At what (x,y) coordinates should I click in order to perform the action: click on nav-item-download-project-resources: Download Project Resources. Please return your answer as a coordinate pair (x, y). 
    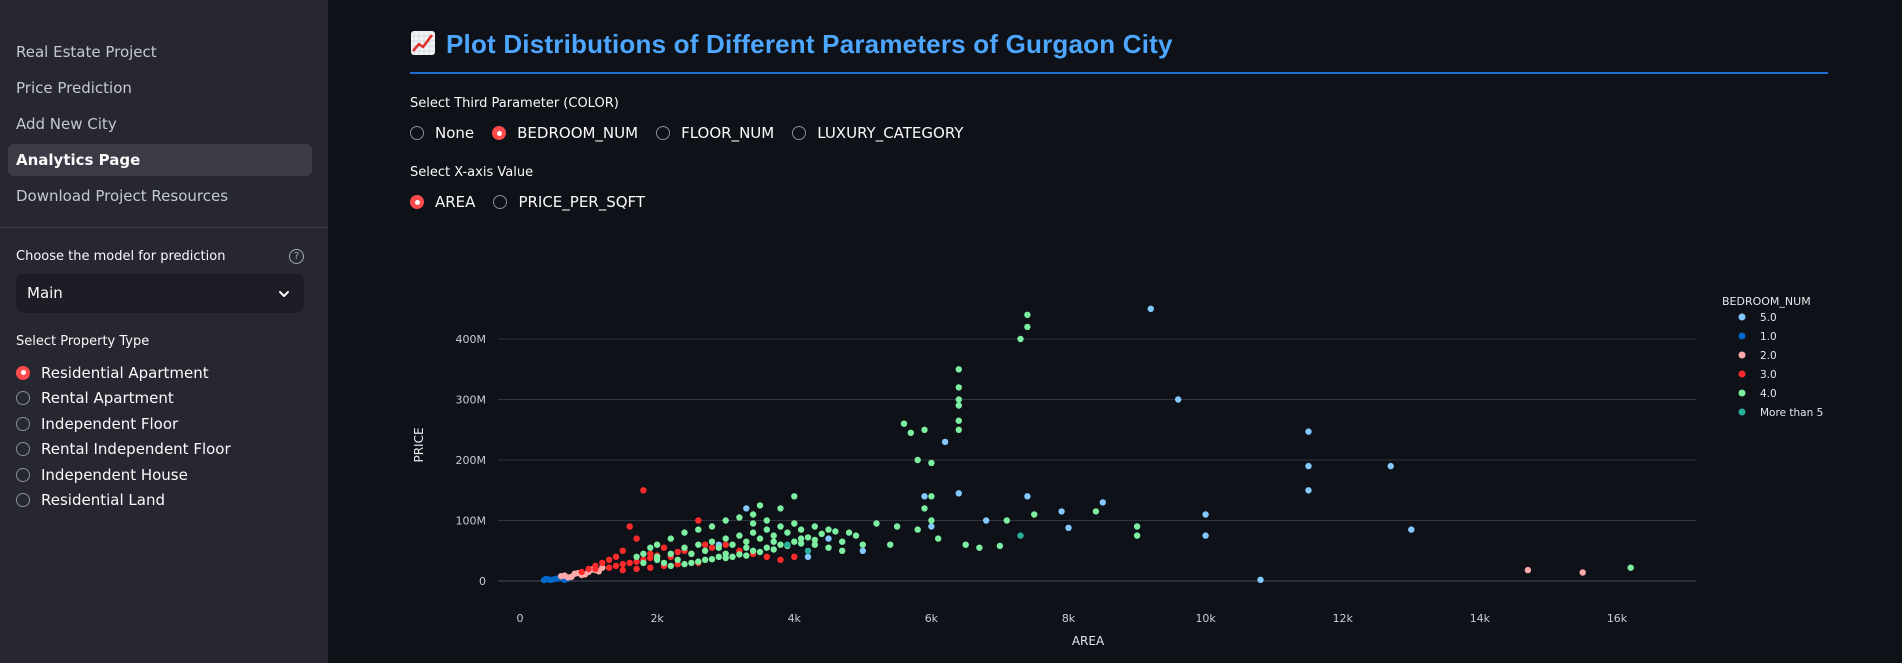
    Looking at the image, I should click on (122, 196).